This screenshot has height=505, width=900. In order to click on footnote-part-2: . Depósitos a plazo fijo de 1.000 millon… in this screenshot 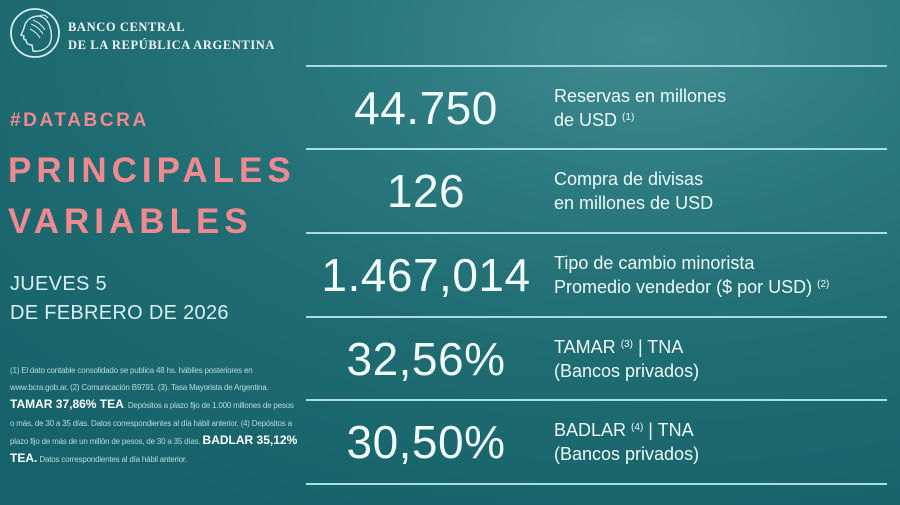, I will do `click(152, 423)`.